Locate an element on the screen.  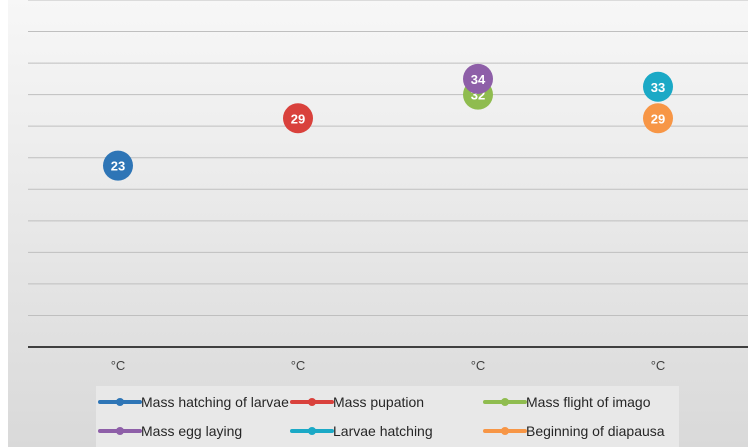
legend-label: Mass hatching of larvae is located at coordinates (215, 402).